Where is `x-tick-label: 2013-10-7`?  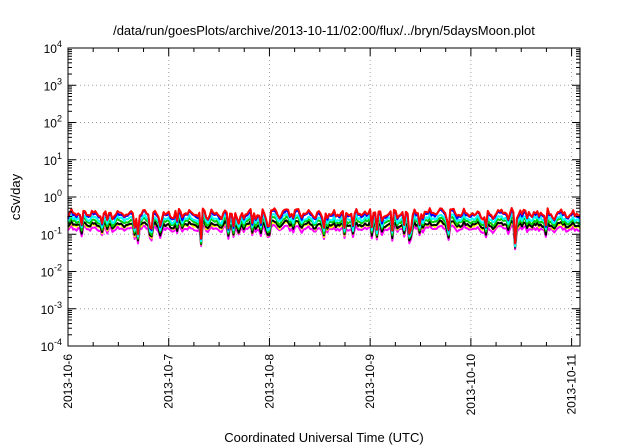 x-tick-label: 2013-10-7 is located at coordinates (169, 381).